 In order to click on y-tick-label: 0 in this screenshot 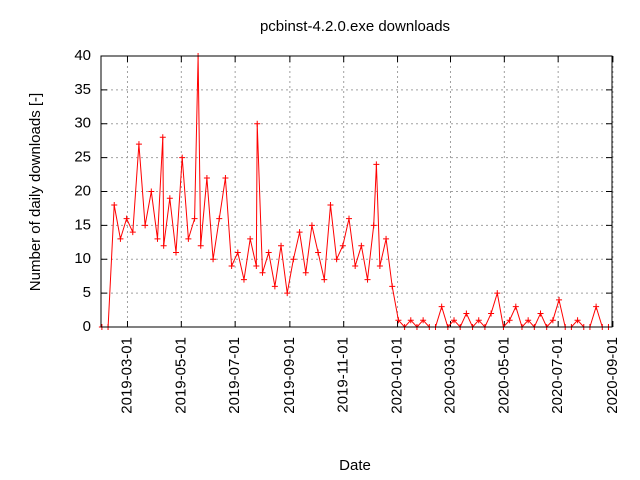, I will do `click(87, 326)`.